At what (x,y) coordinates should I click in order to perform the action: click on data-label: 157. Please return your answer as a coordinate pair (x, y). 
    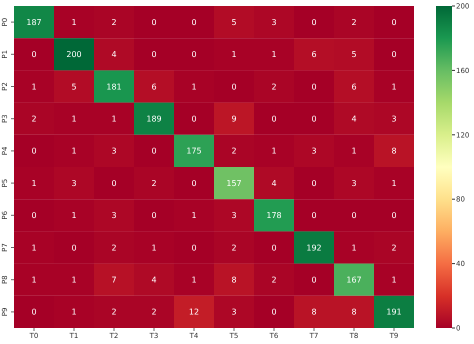
    Looking at the image, I should click on (234, 183).